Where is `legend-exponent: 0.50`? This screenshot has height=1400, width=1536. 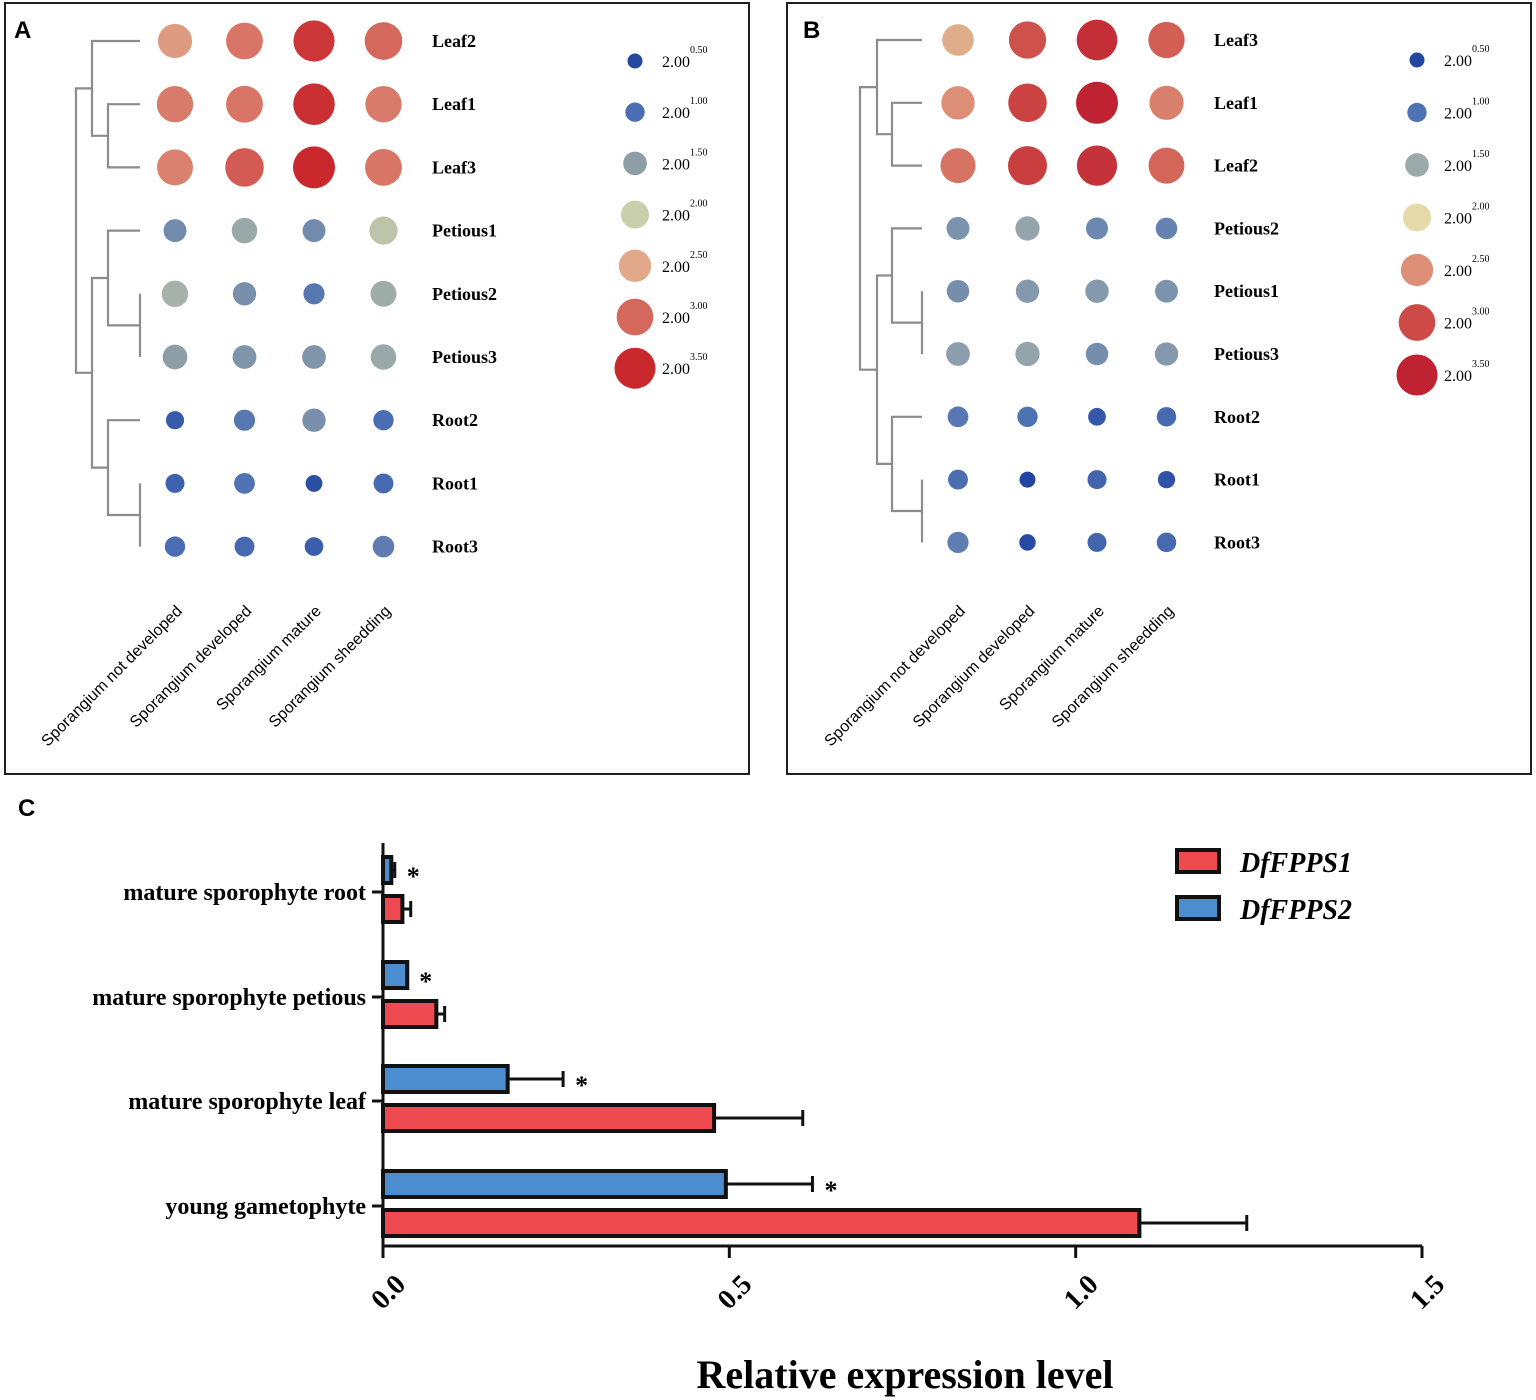
legend-exponent: 0.50 is located at coordinates (1481, 49).